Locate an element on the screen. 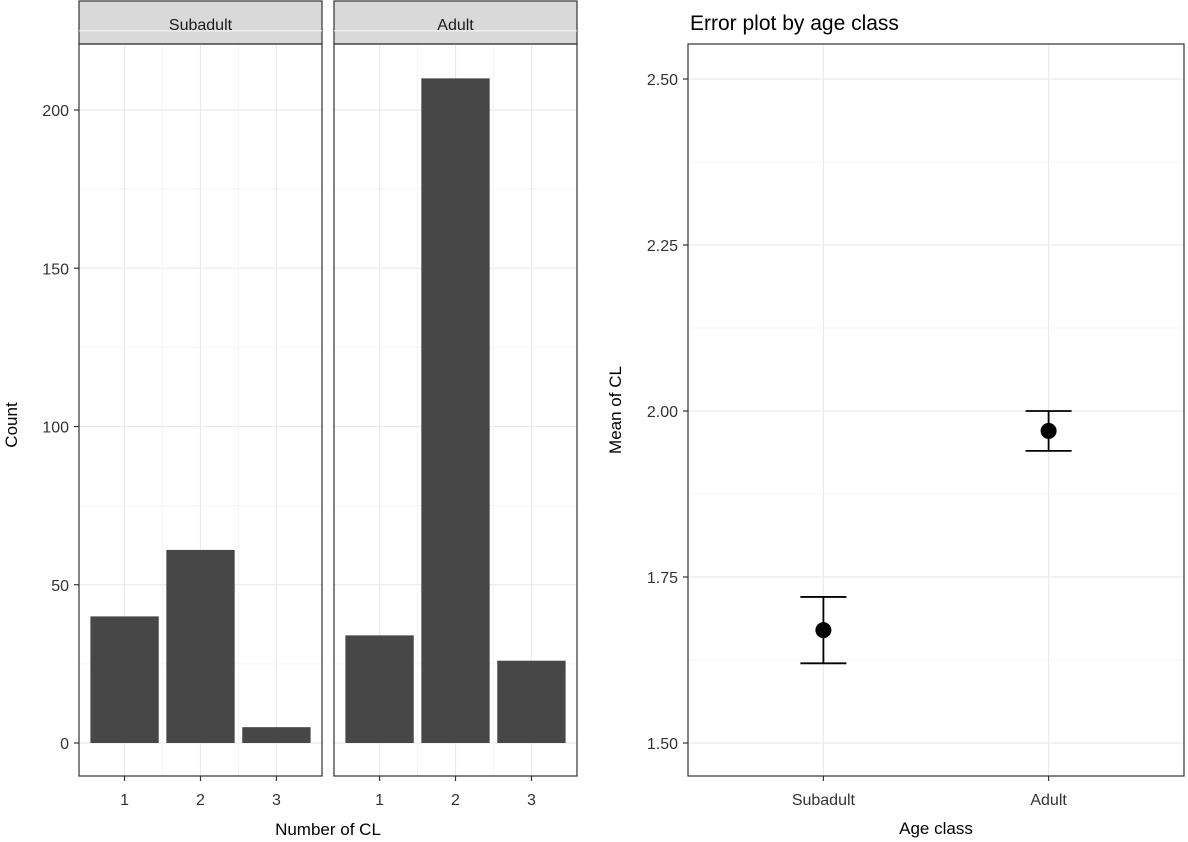 The height and width of the screenshot is (842, 1188). facet-adult-x-axis: 1 2 3 is located at coordinates (455, 792).